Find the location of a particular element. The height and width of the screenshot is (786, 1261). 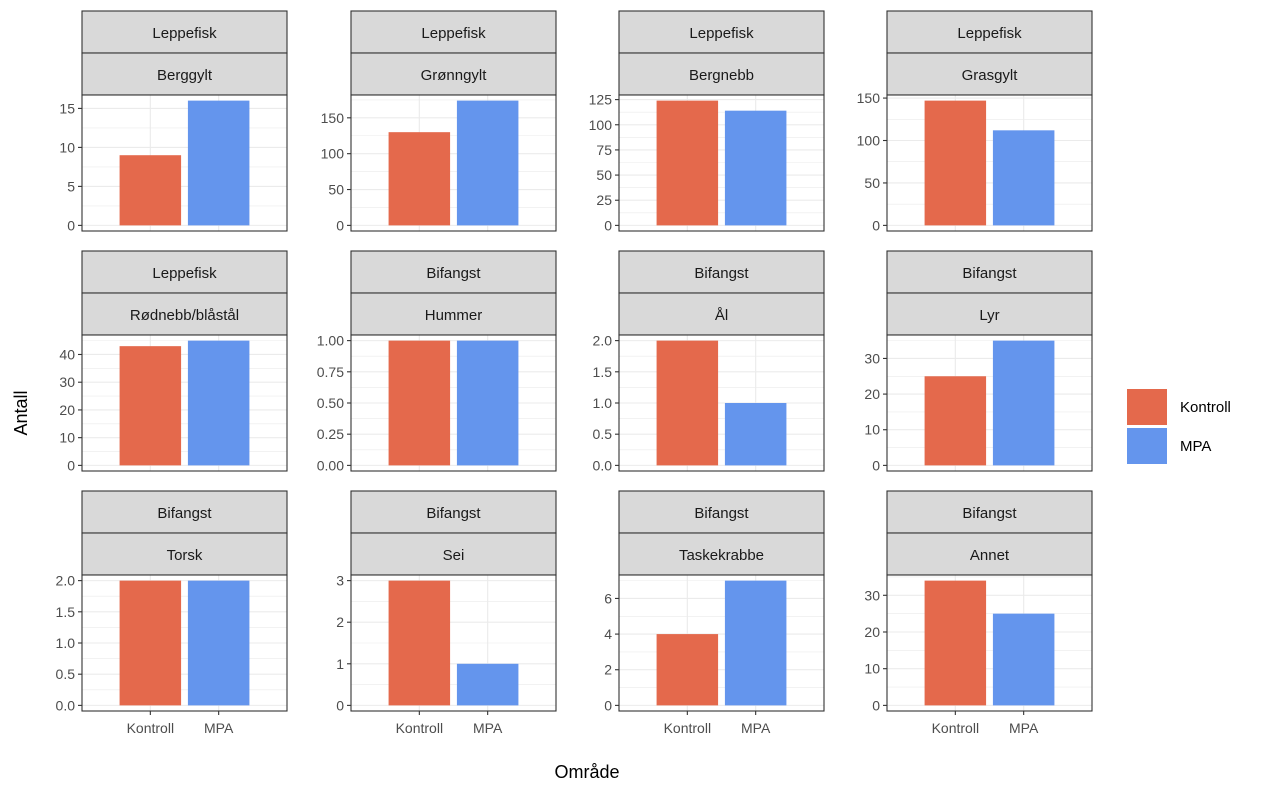

y-tick-label: 0.75 is located at coordinates (330, 372).